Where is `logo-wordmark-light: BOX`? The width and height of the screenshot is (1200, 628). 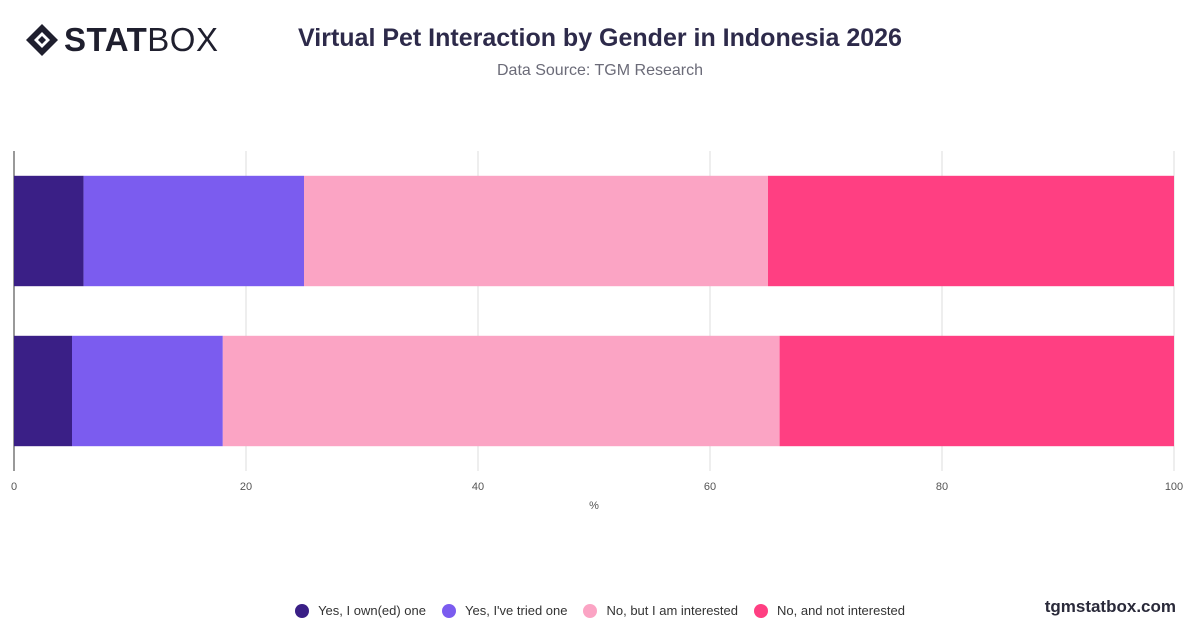
logo-wordmark-light: BOX is located at coordinates (183, 39).